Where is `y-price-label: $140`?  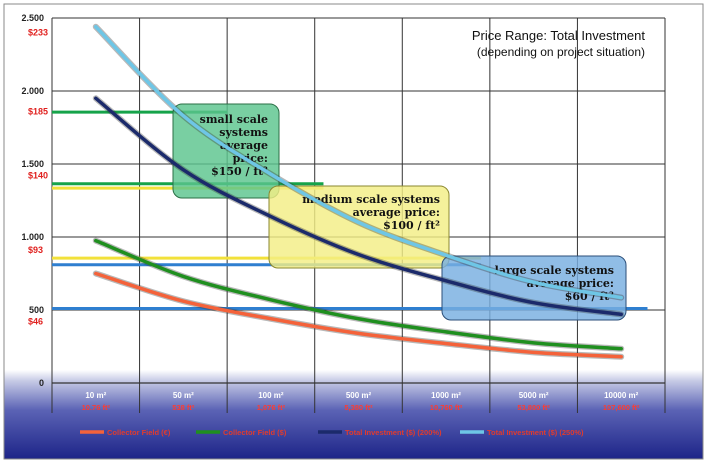 y-price-label: $140 is located at coordinates (38, 176).